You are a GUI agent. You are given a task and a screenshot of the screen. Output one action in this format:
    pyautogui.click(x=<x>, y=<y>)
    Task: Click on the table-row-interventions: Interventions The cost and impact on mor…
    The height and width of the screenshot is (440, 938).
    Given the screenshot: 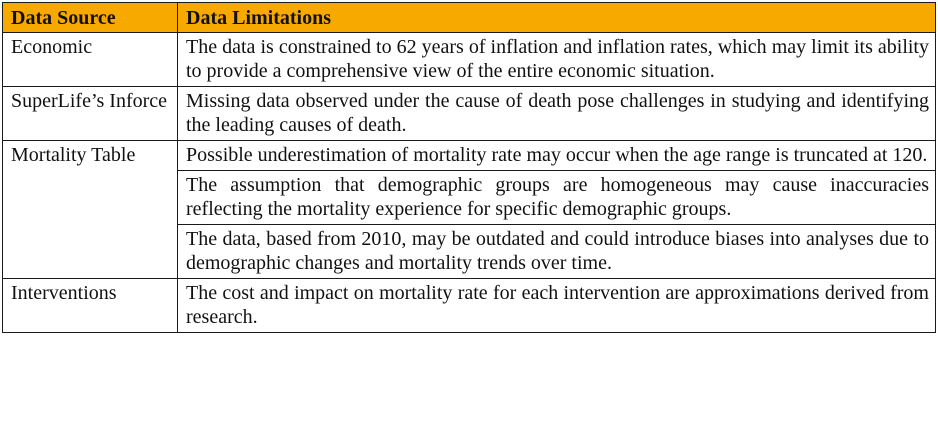 What is the action you would take?
    pyautogui.click(x=469, y=305)
    